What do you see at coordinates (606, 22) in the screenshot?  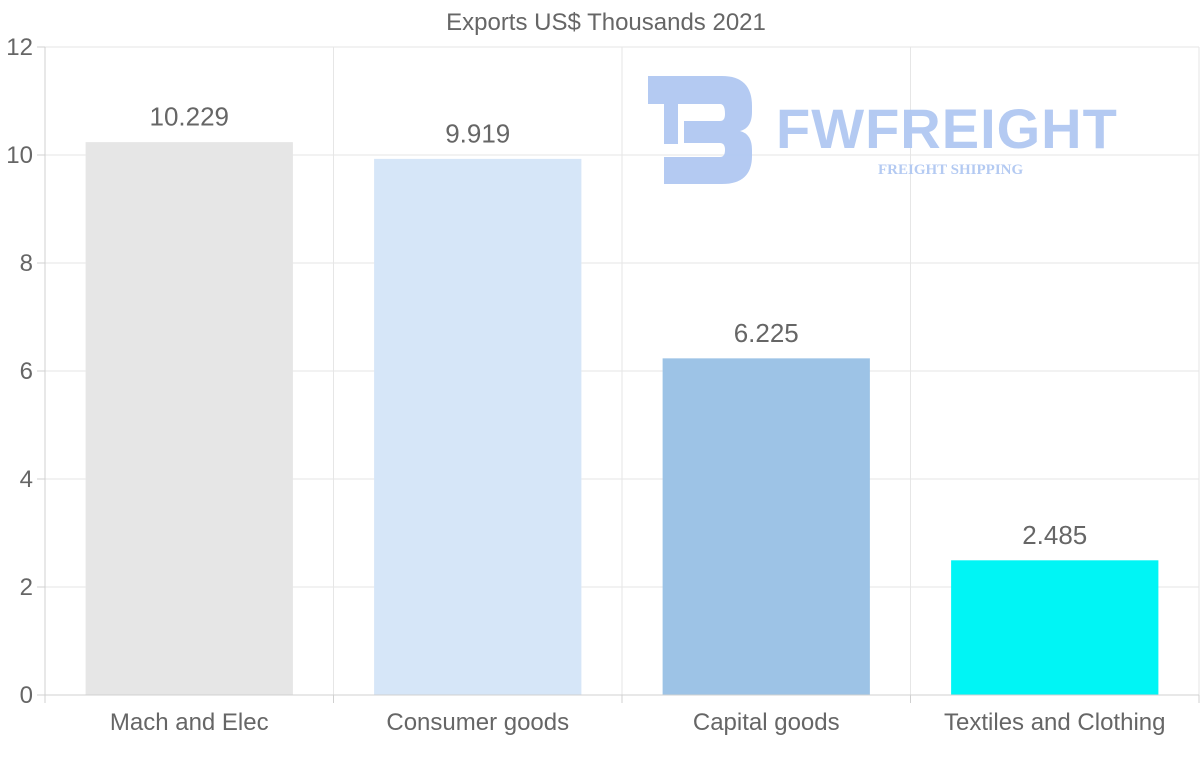 I see `chart-title: Exports US$ Thousands 2021` at bounding box center [606, 22].